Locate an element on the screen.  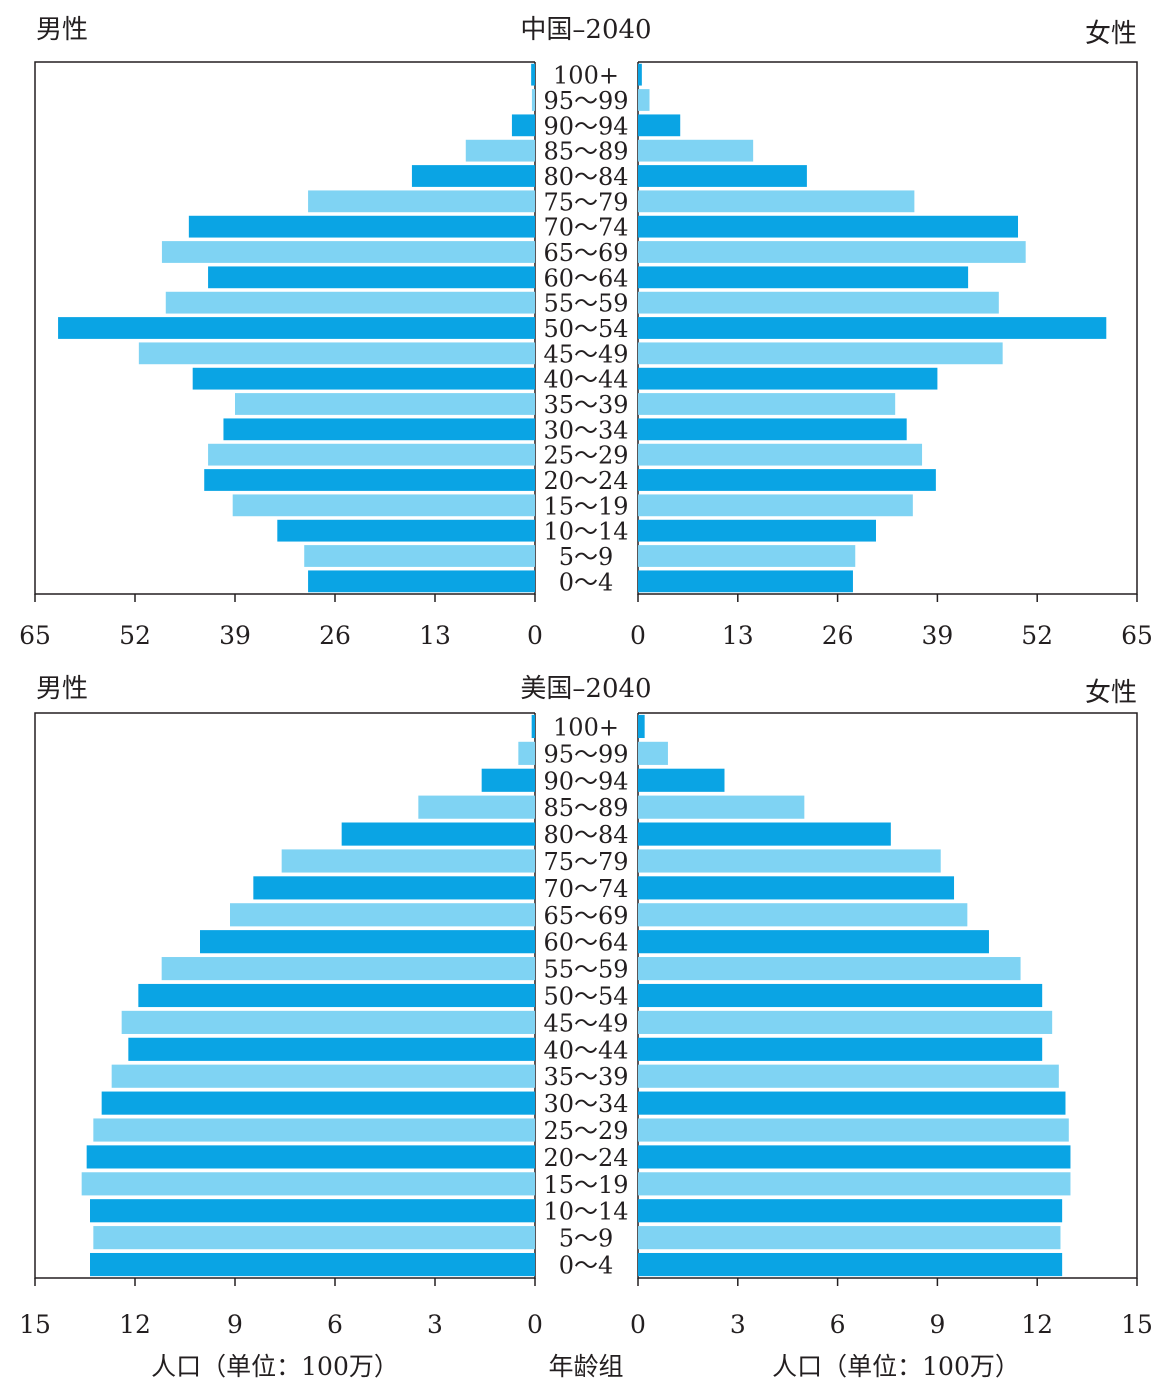
china-female-tick-label: 0 is located at coordinates (638, 635).